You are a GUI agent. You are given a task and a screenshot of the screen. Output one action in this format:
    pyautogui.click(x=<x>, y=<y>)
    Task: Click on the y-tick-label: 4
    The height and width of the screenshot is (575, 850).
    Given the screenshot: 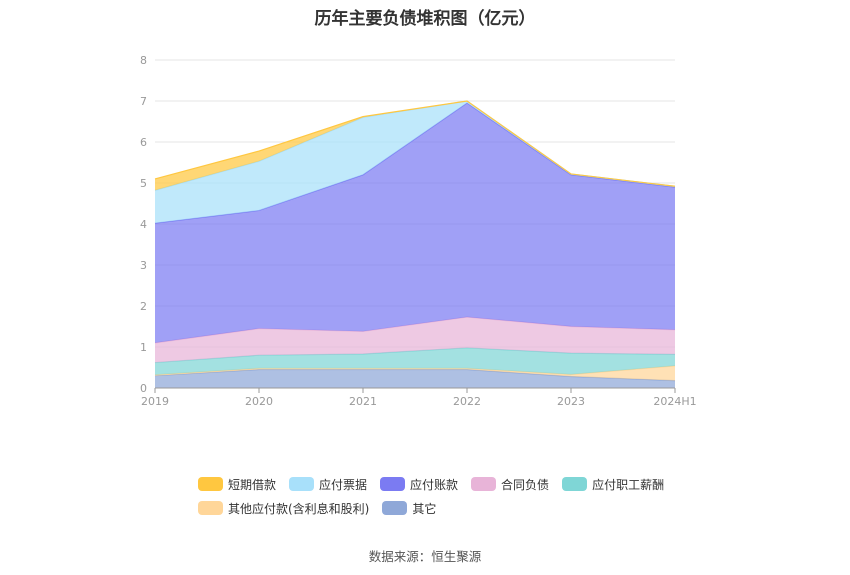 What is the action you would take?
    pyautogui.click(x=143, y=224)
    